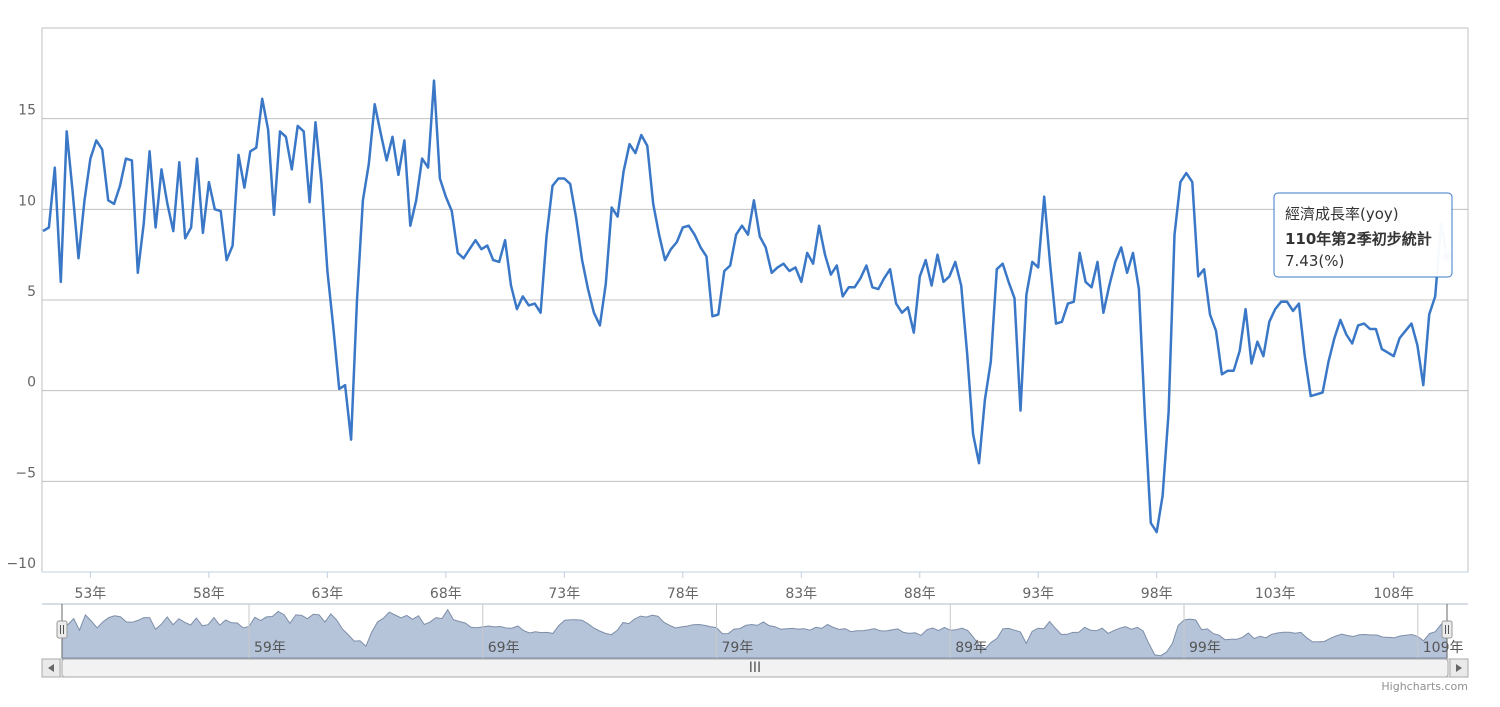  What do you see at coordinates (1205, 648) in the screenshot?
I see `navigator-tick-label: 99年` at bounding box center [1205, 648].